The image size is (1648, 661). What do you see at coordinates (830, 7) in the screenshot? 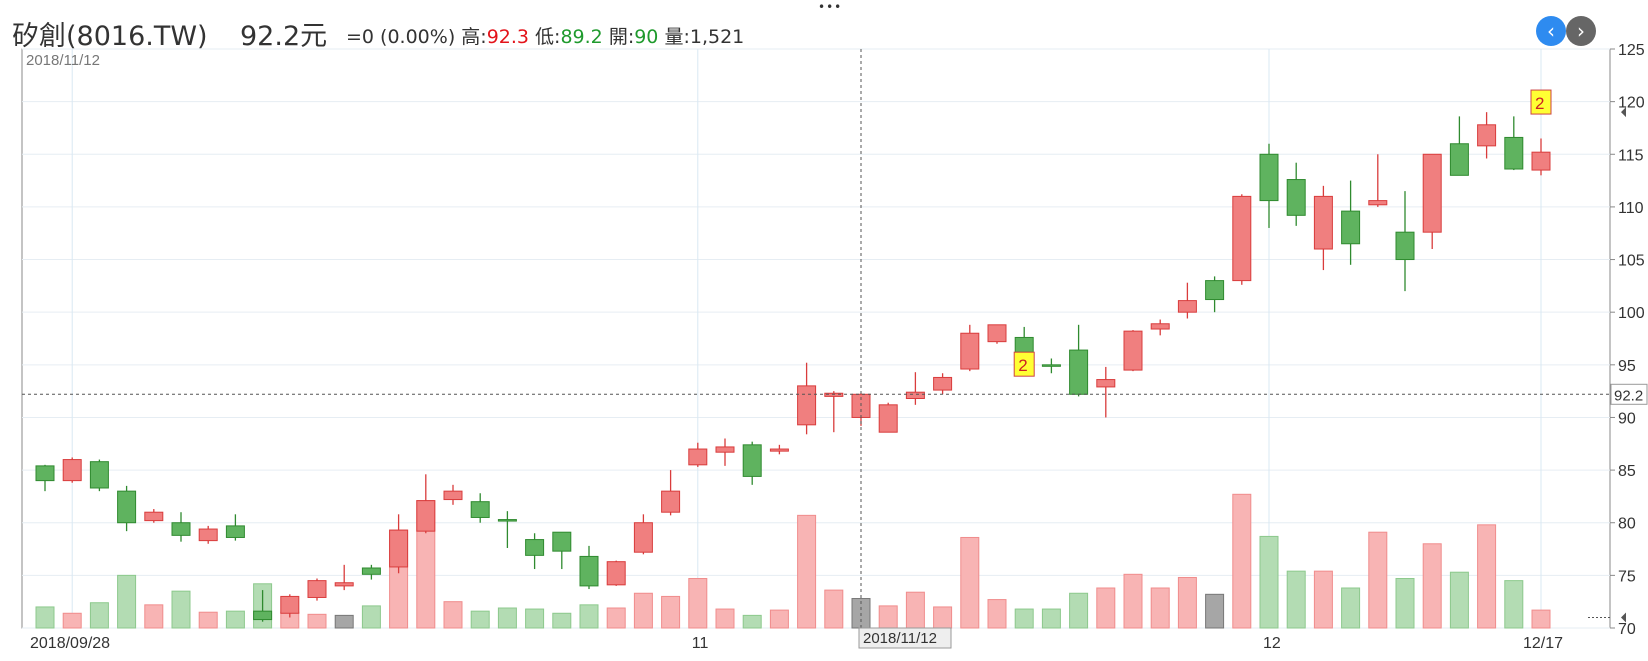
I see `drag-handle-icon: •••` at bounding box center [830, 7].